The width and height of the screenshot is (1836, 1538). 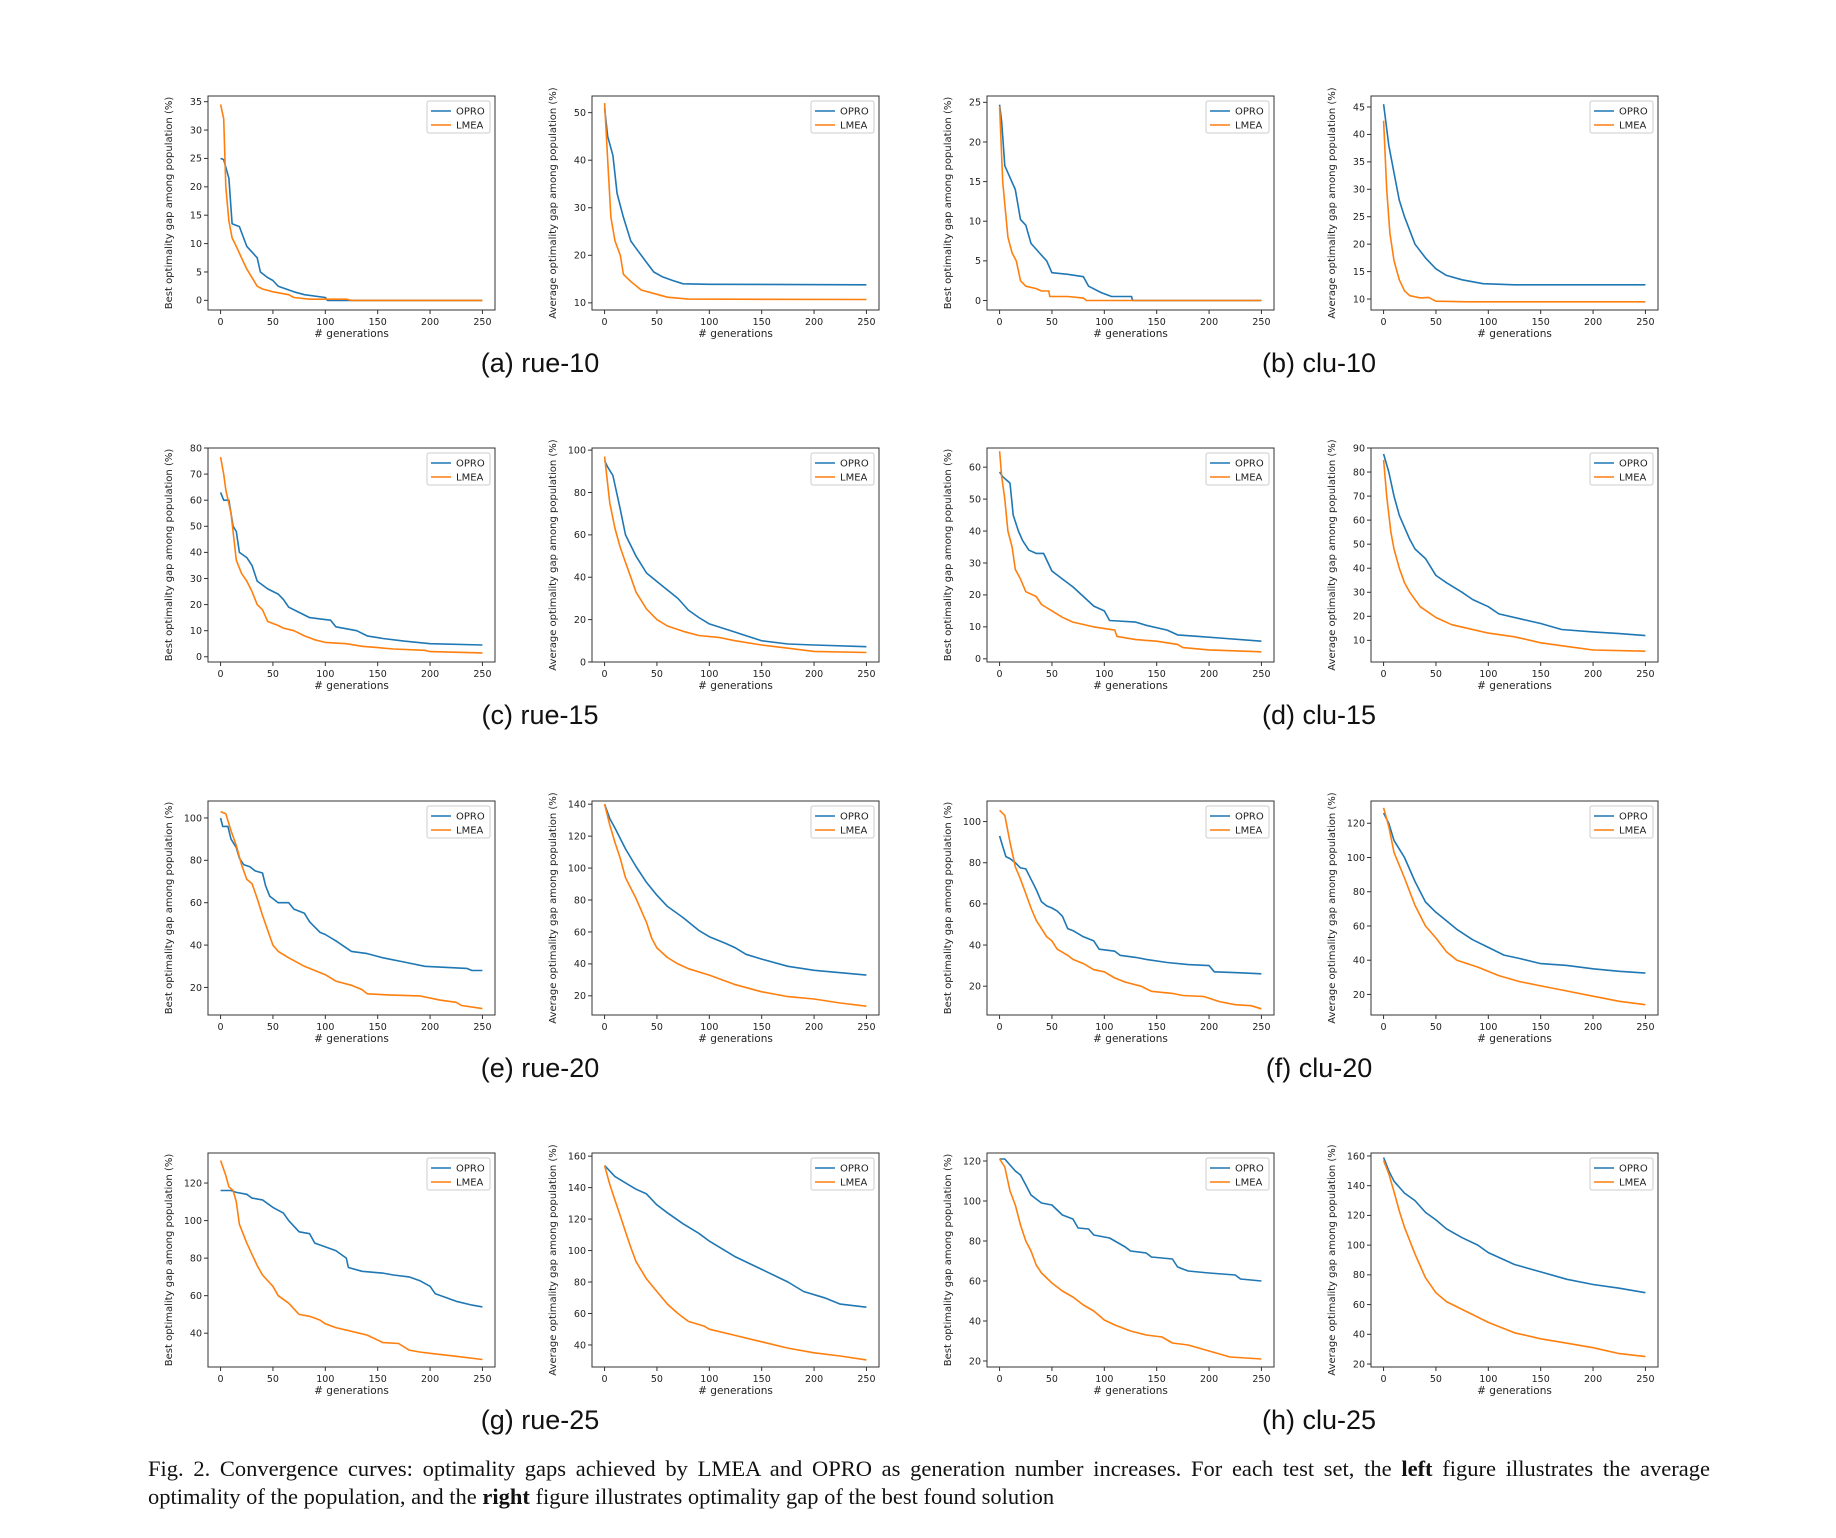 I want to click on subcaption-a: (a) rue-10, so click(x=540, y=363).